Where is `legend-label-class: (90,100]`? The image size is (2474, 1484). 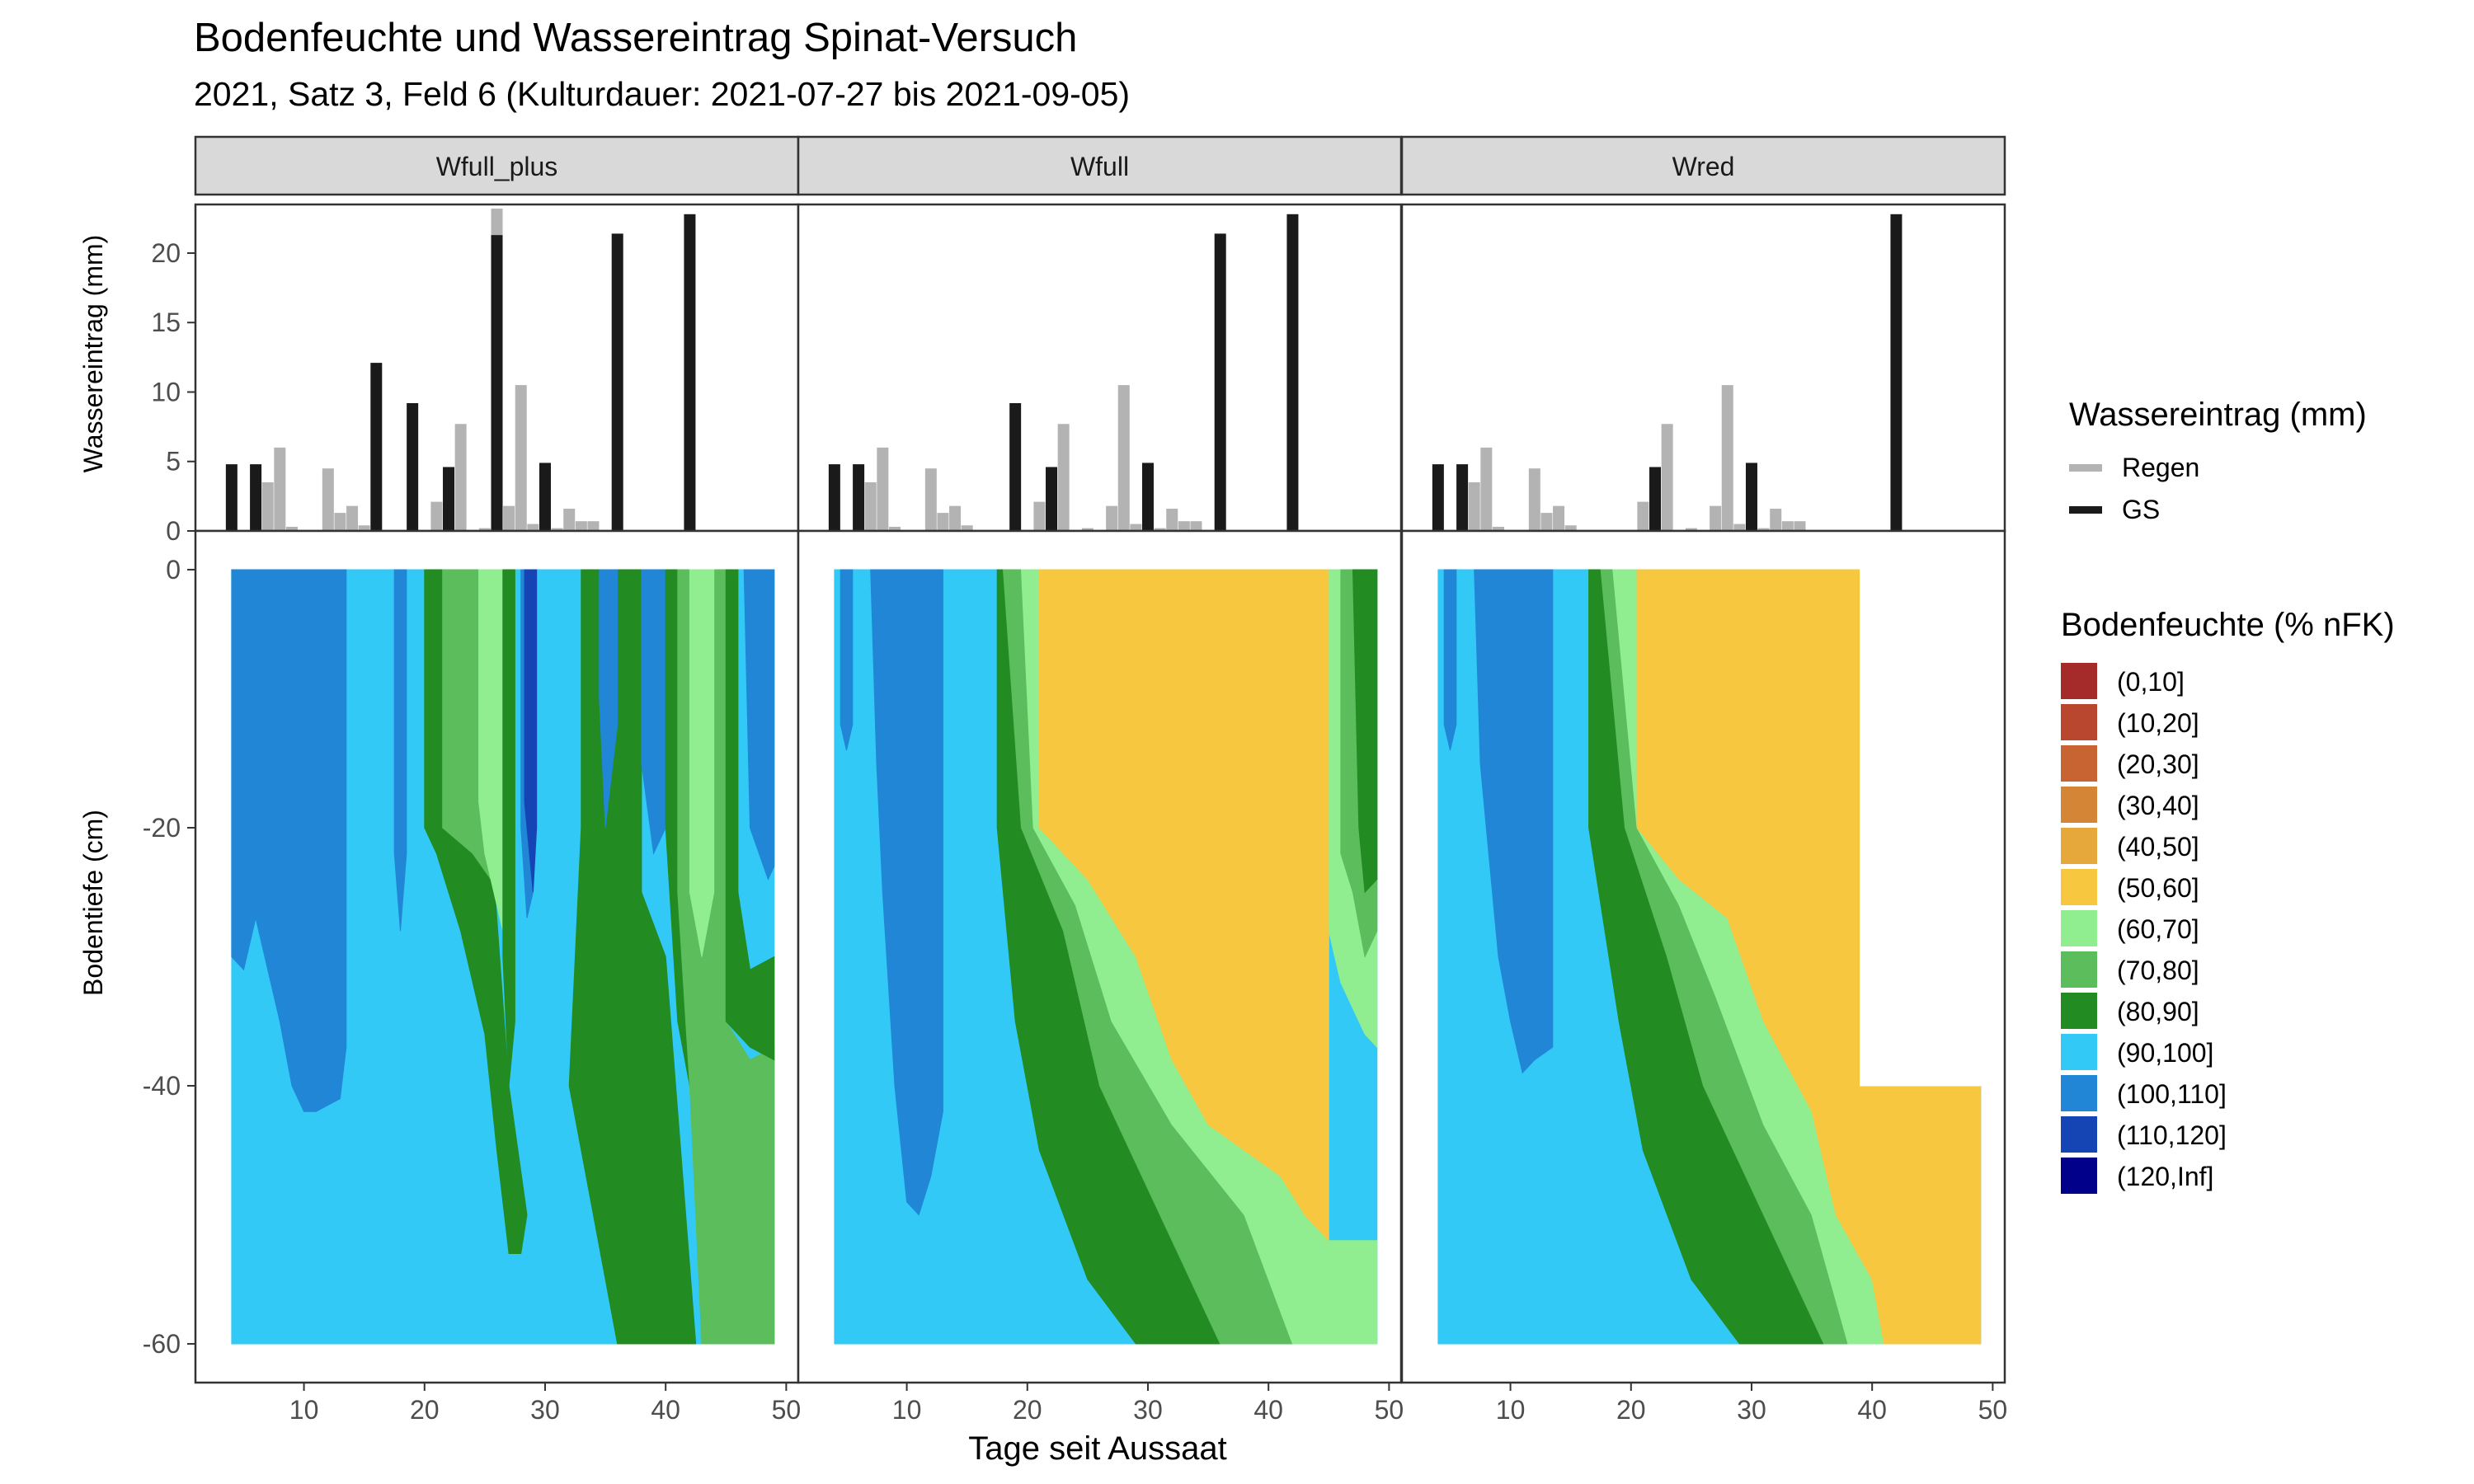 legend-label-class: (90,100] is located at coordinates (2165, 1053).